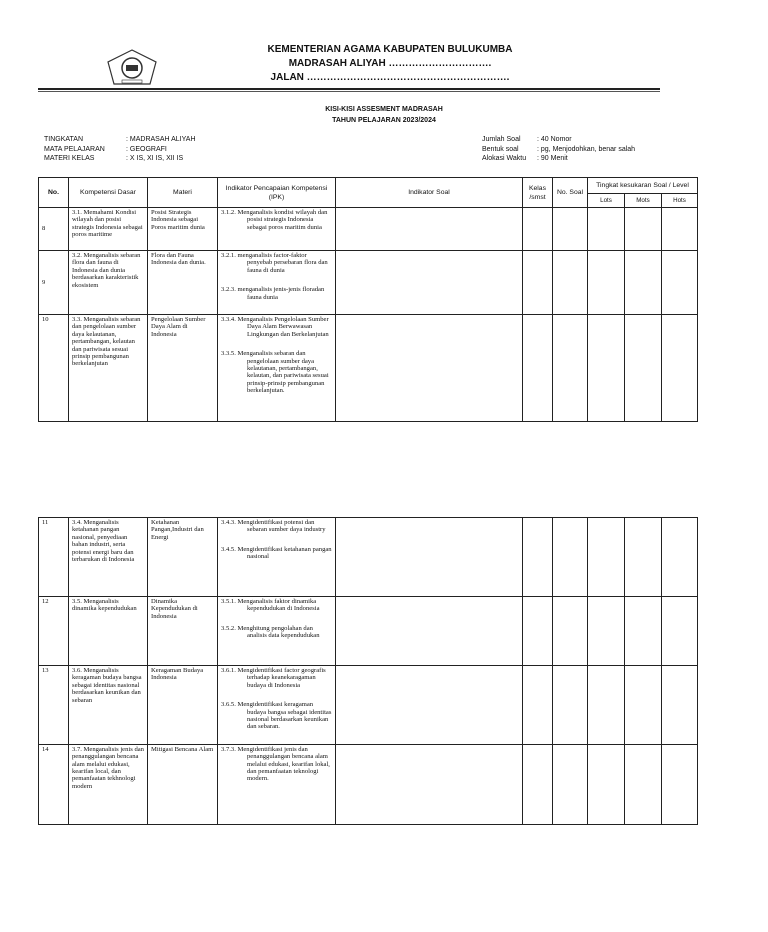 This screenshot has width=768, height=932. What do you see at coordinates (64, 139) in the screenshot?
I see `meta-label: TINGKATAN` at bounding box center [64, 139].